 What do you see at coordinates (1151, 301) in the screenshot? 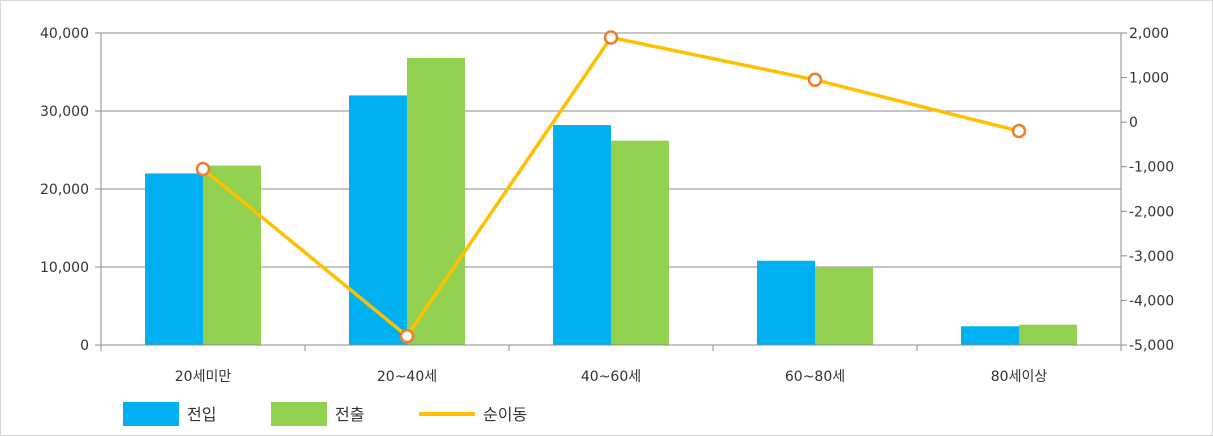
I see `right-tick-label: -4,000` at bounding box center [1151, 301].